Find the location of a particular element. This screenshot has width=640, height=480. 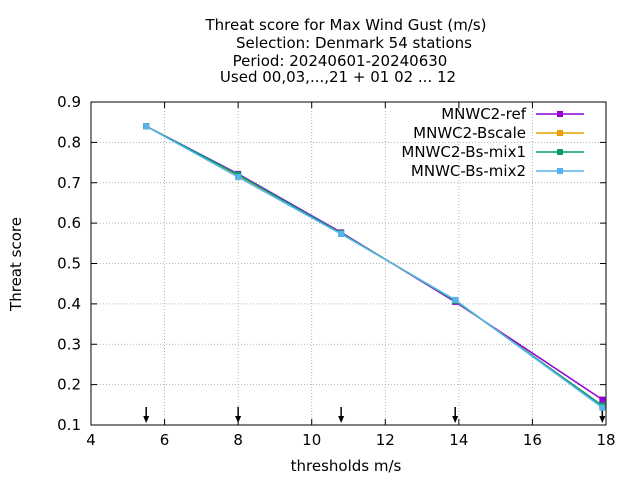

legend-item: MNWC2-Bs-mix1 is located at coordinates (492, 152).